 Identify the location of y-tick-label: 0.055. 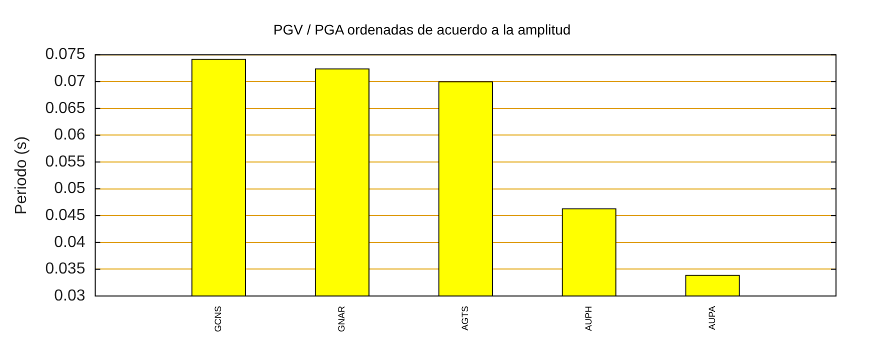
(65, 161).